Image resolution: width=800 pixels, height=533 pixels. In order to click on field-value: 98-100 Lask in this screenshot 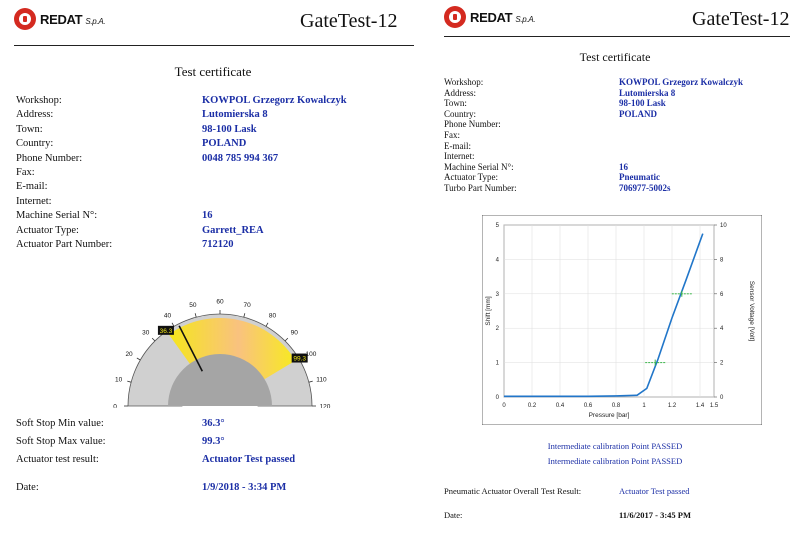, I will do `click(642, 103)`.